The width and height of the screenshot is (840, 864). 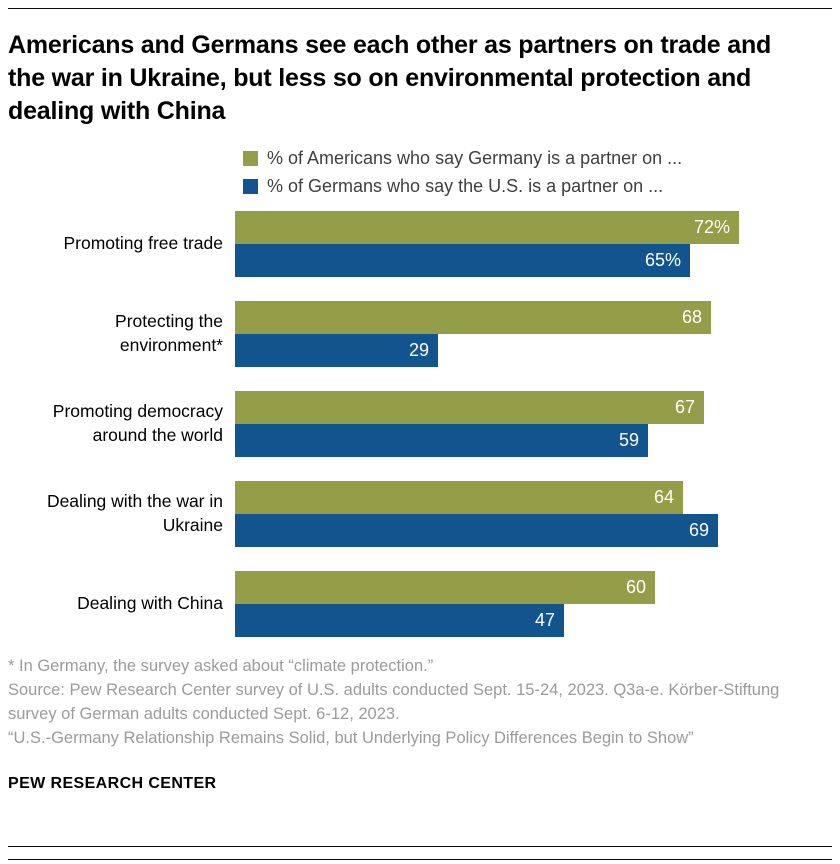 I want to click on bar-americans: 72%, so click(x=487, y=227).